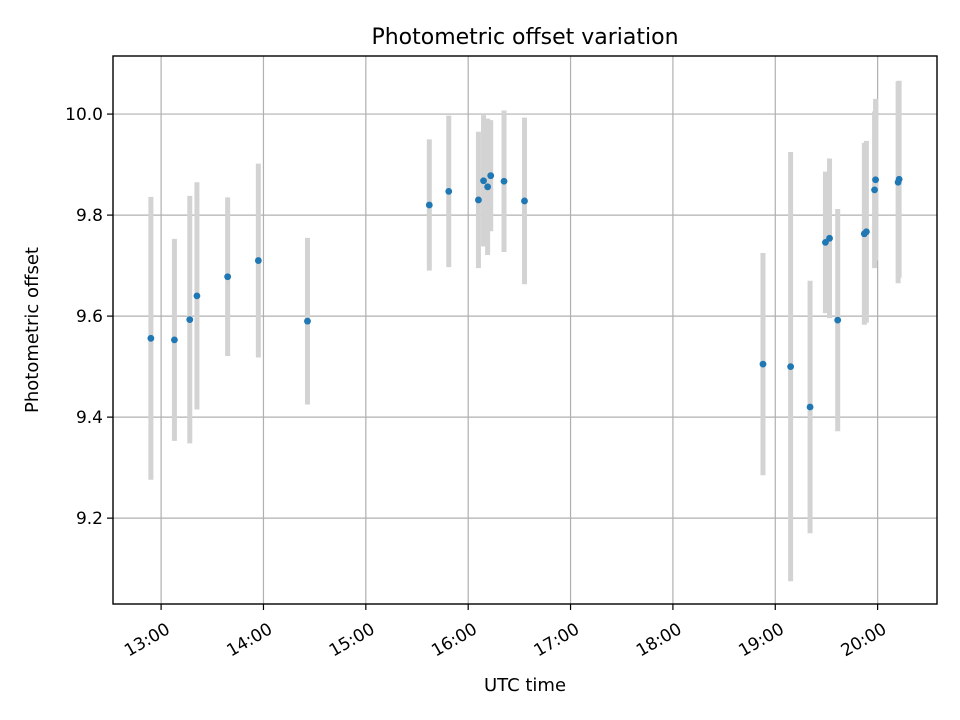 The width and height of the screenshot is (960, 720). Describe the element at coordinates (761, 640) in the screenshot. I see `x-tick-label: 19:00` at that location.